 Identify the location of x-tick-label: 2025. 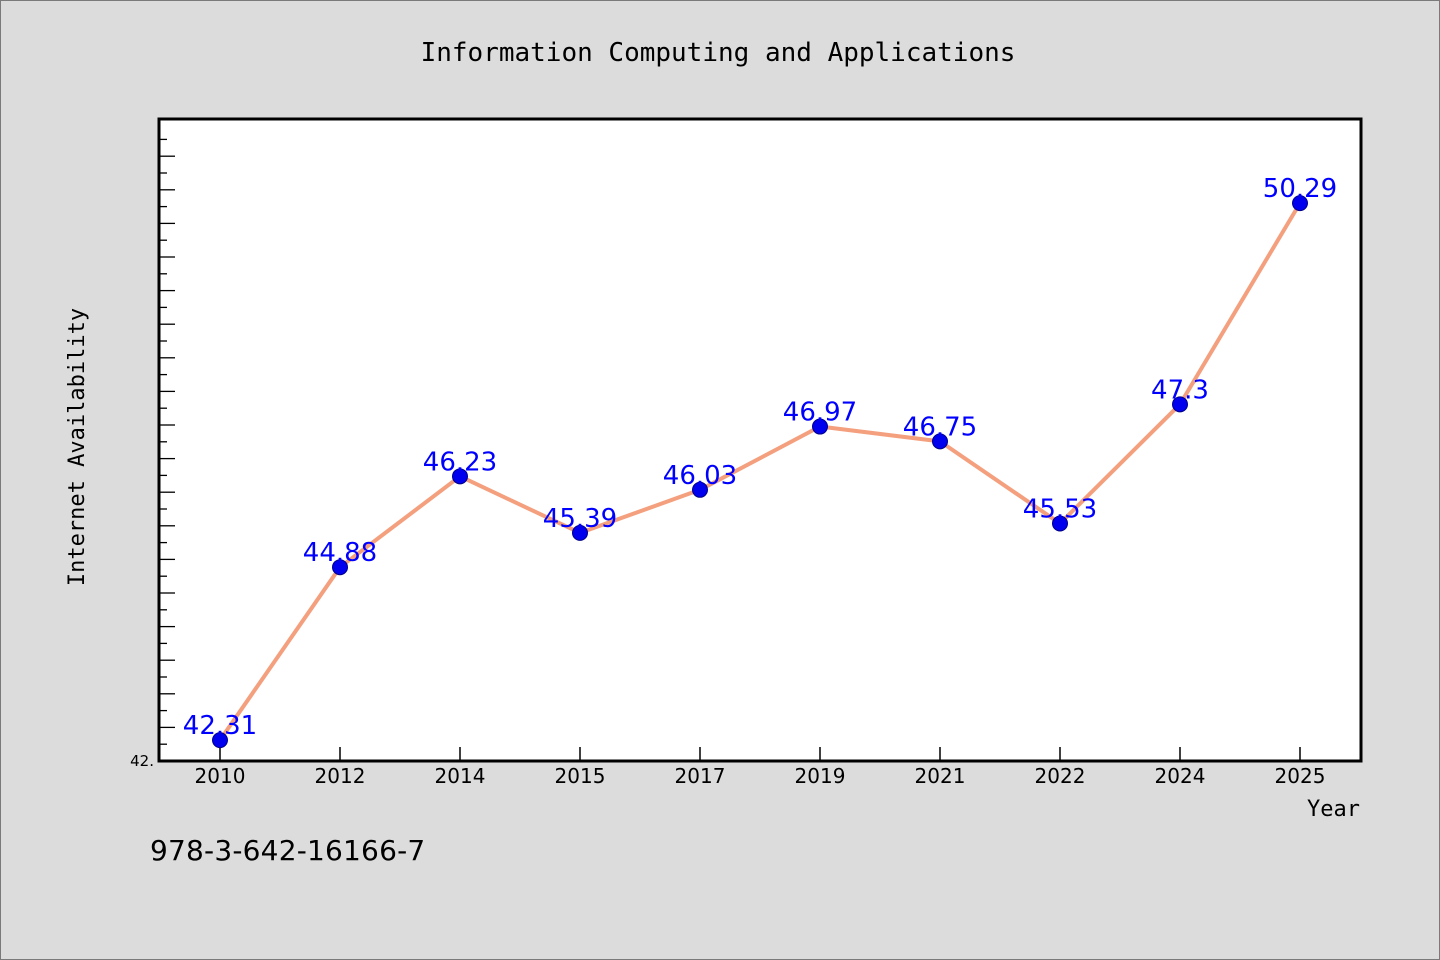
(1300, 776).